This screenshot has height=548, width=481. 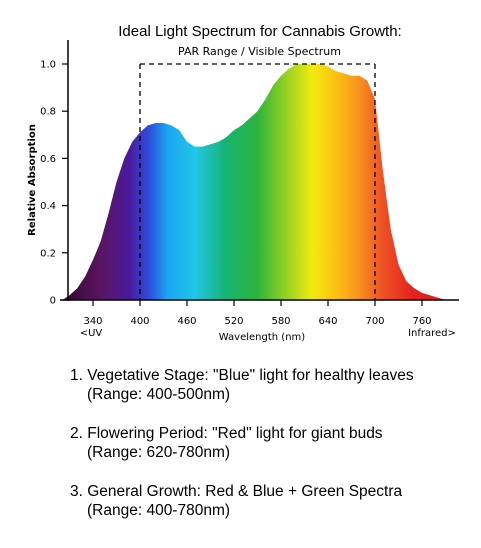 What do you see at coordinates (48, 112) in the screenshot?
I see `y-tick-label: 0.8` at bounding box center [48, 112].